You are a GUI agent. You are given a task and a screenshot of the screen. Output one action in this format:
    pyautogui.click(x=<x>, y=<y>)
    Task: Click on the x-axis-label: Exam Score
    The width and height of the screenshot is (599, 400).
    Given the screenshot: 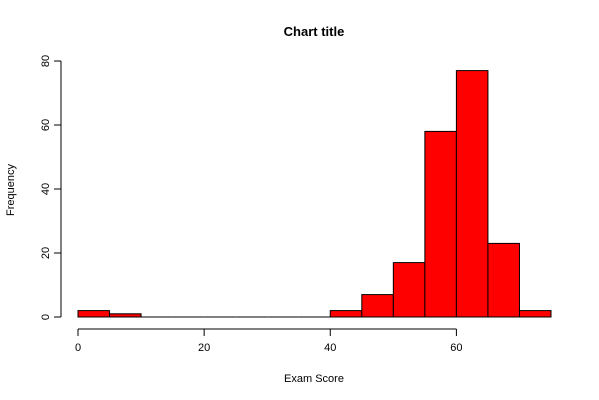 What is the action you would take?
    pyautogui.click(x=314, y=379)
    